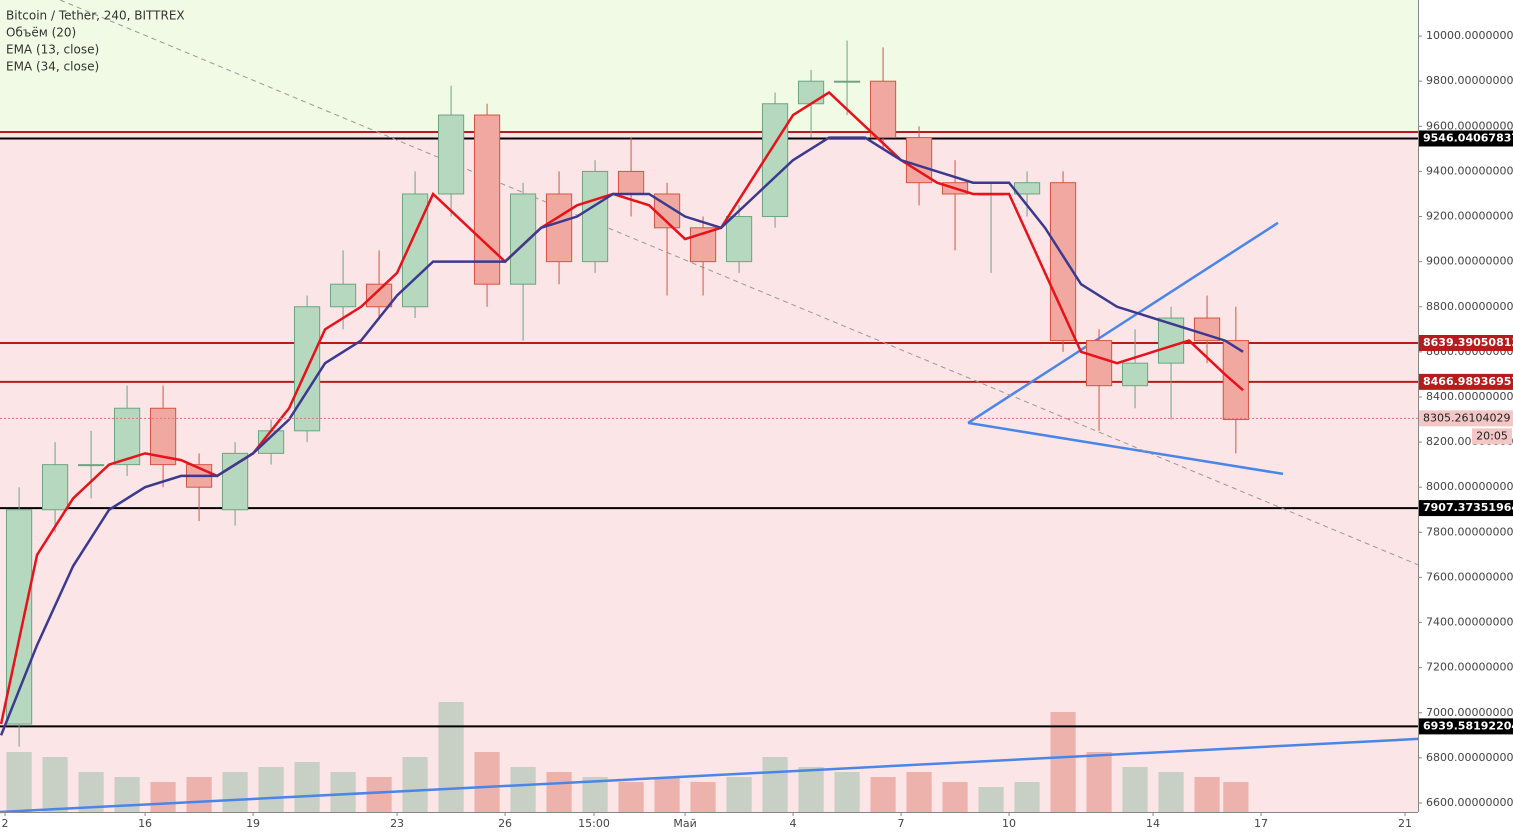  What do you see at coordinates (1469, 170) in the screenshot?
I see `y-tick-label: 9400.00000000` at bounding box center [1469, 170].